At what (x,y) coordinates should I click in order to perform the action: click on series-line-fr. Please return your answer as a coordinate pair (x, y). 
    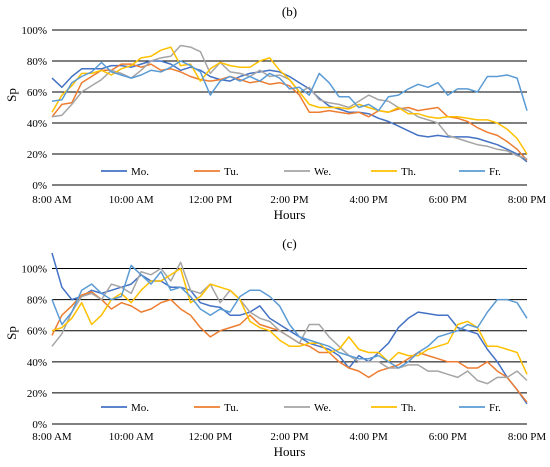
    Looking at the image, I should click on (289, 86).